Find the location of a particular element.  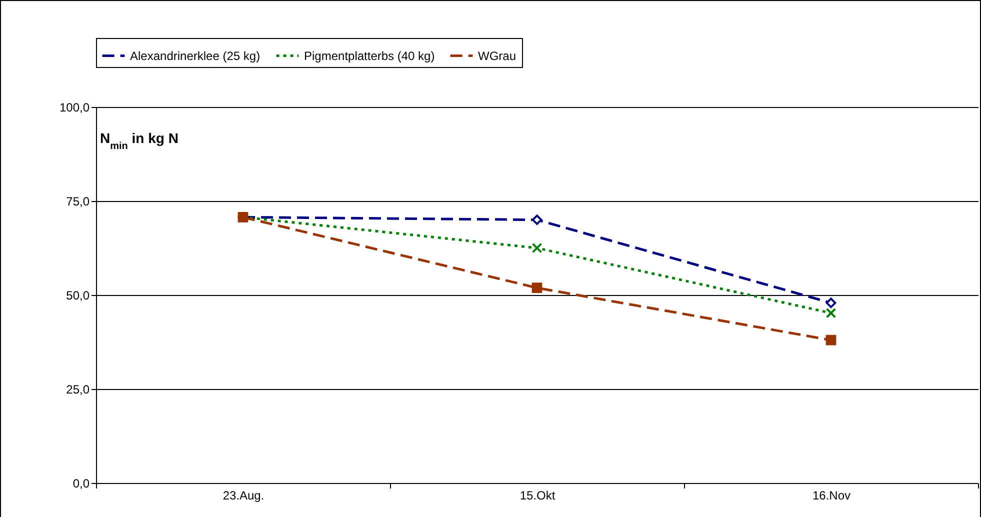

legend-label: Pigmentplatterbs (40 kg) is located at coordinates (369, 55).